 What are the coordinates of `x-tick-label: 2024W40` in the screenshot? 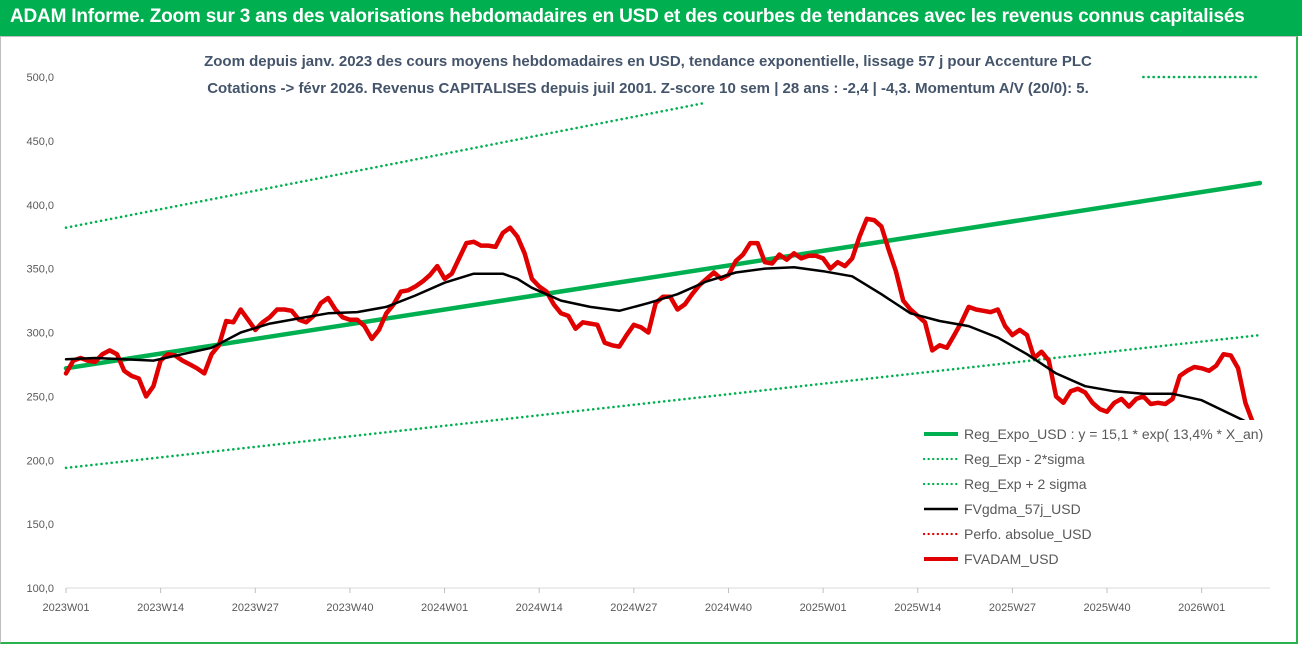 It's located at (728, 608).